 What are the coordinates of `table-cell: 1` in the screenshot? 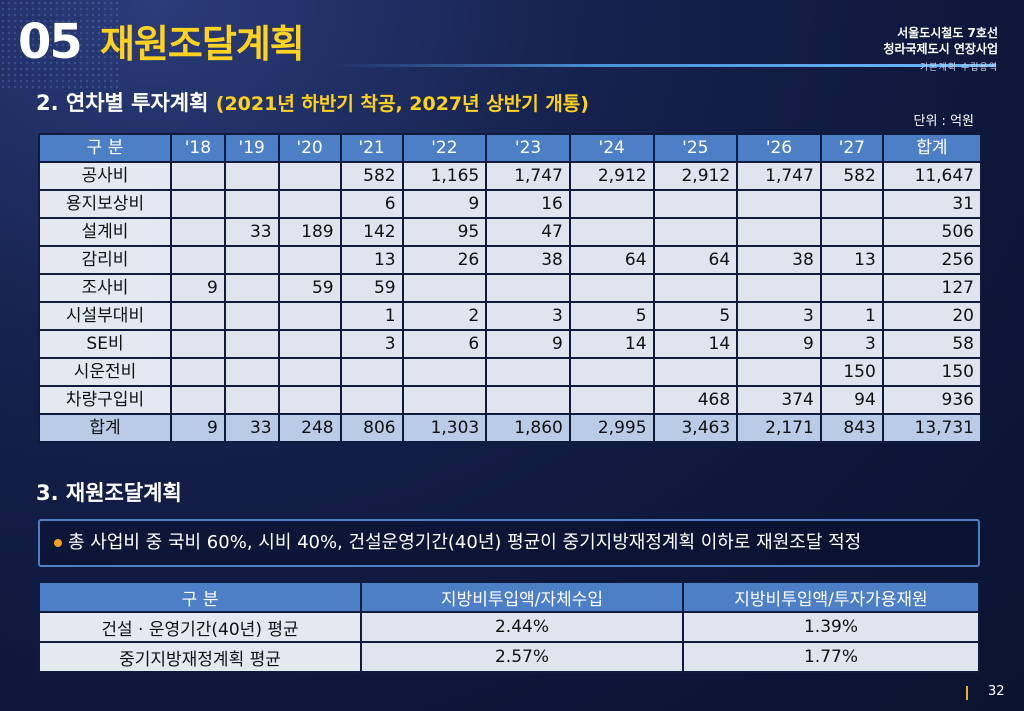 It's located at (851, 316).